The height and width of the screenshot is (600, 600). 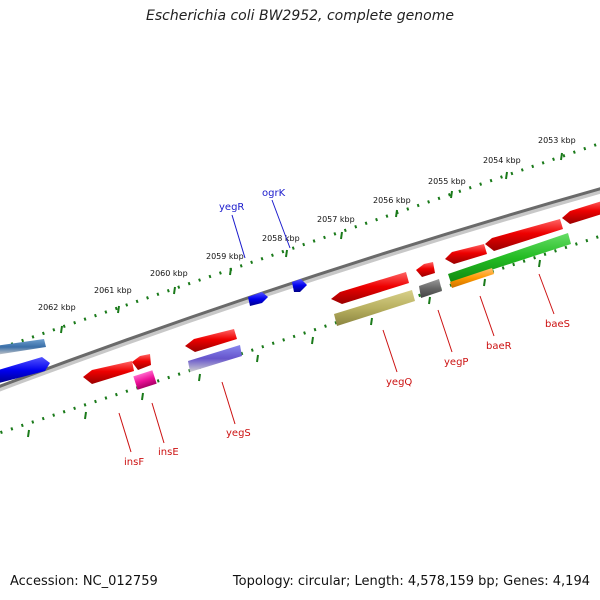 What do you see at coordinates (274, 193) in the screenshot?
I see `gene-label-ogrK: ogrK` at bounding box center [274, 193].